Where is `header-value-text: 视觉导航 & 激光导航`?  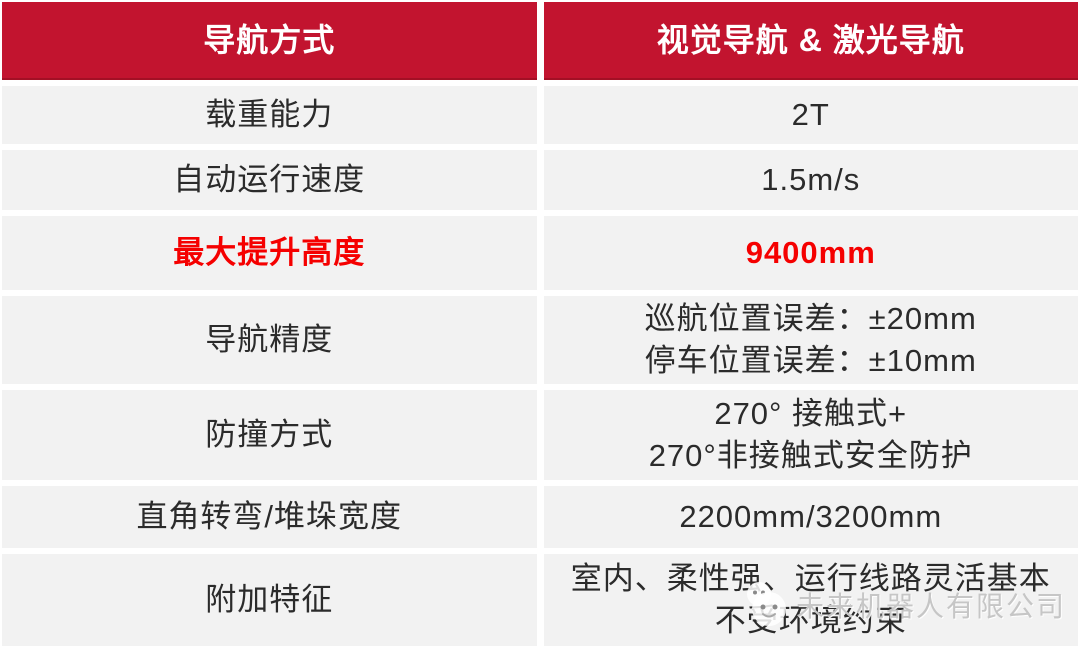 header-value-text: 视觉导航 & 激光导航 is located at coordinates (810, 40).